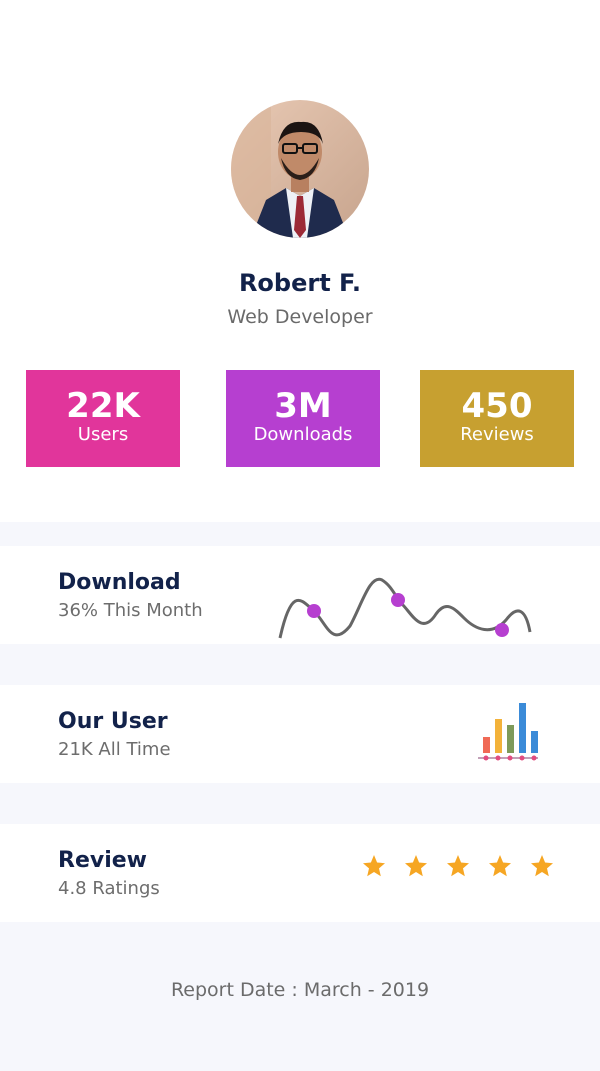 The height and width of the screenshot is (1071, 600). Describe the element at coordinates (102, 860) in the screenshot. I see `review-title: Review` at that location.